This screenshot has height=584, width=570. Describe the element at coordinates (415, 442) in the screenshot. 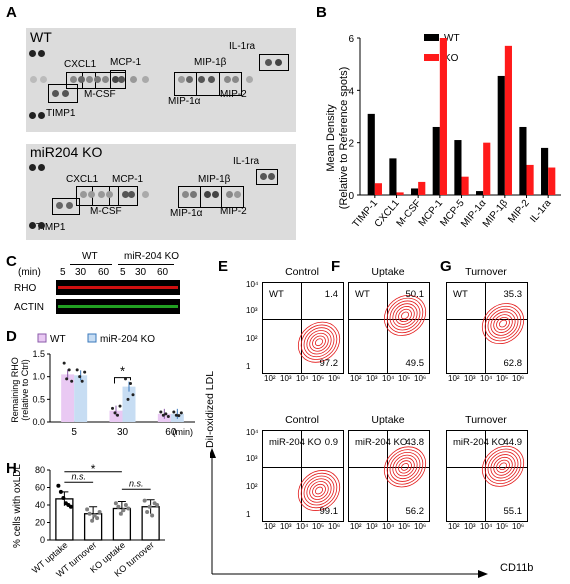

I see `upper-right-percent: 43.8` at that location.